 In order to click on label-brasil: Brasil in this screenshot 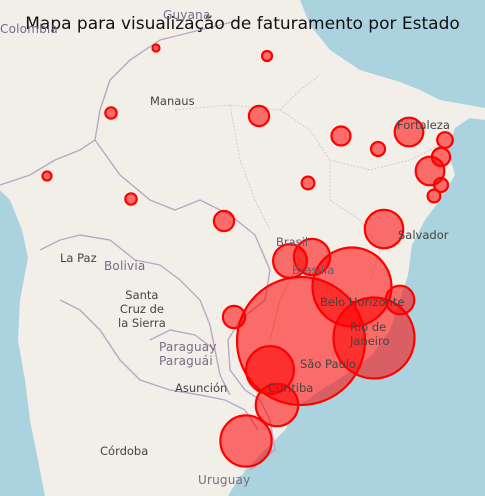, I will do `click(292, 242)`.